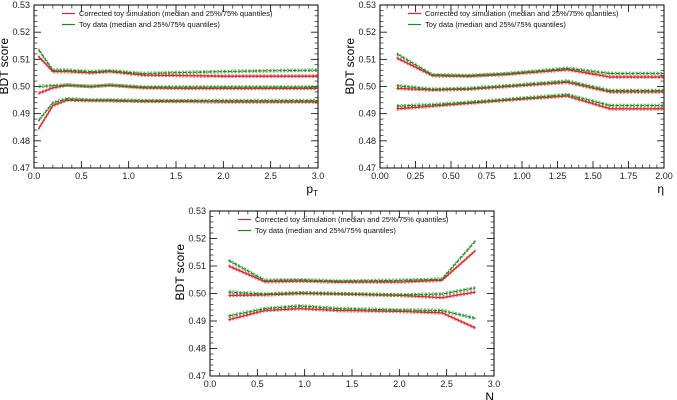 The image size is (677, 400). What do you see at coordinates (325, 230) in the screenshot?
I see `n-legend-entry: Toy data (median and 25%/75% quantiles)` at bounding box center [325, 230].